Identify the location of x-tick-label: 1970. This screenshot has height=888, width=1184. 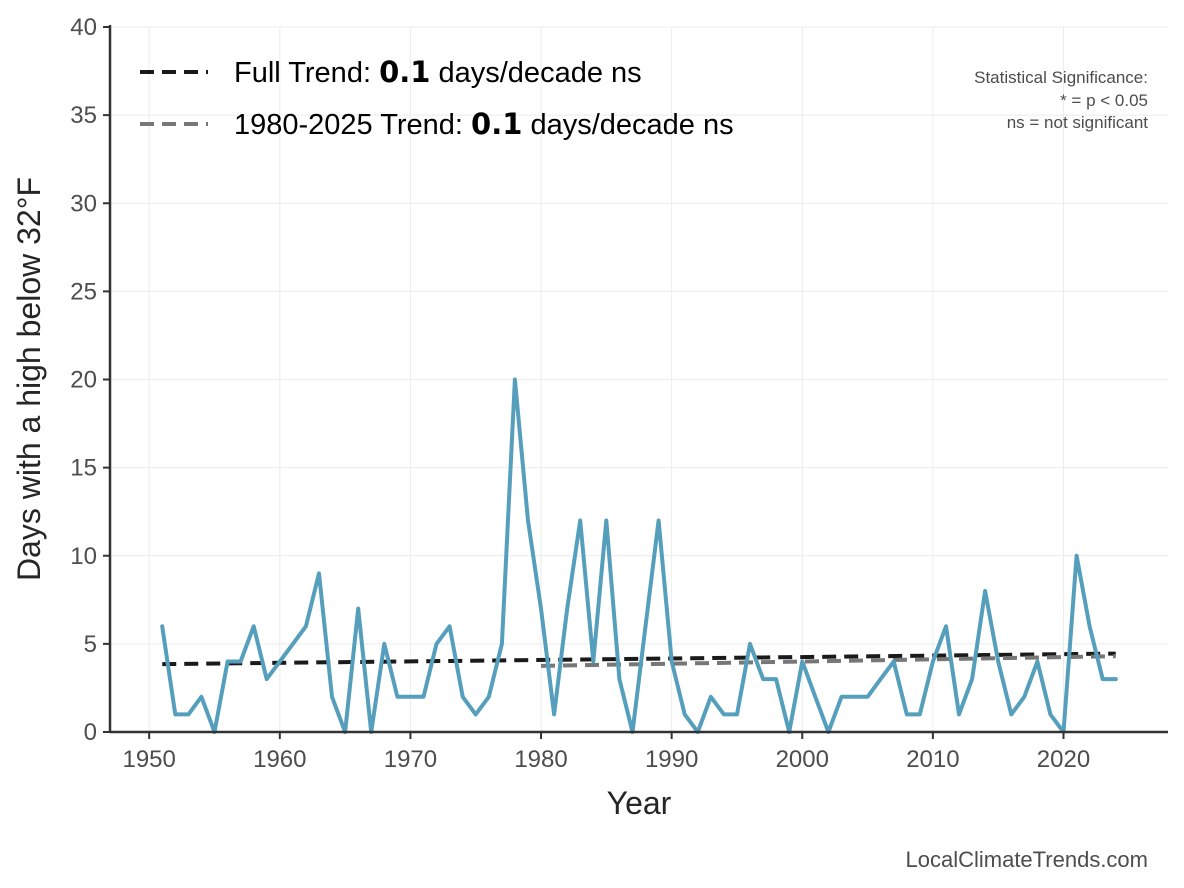
(410, 759).